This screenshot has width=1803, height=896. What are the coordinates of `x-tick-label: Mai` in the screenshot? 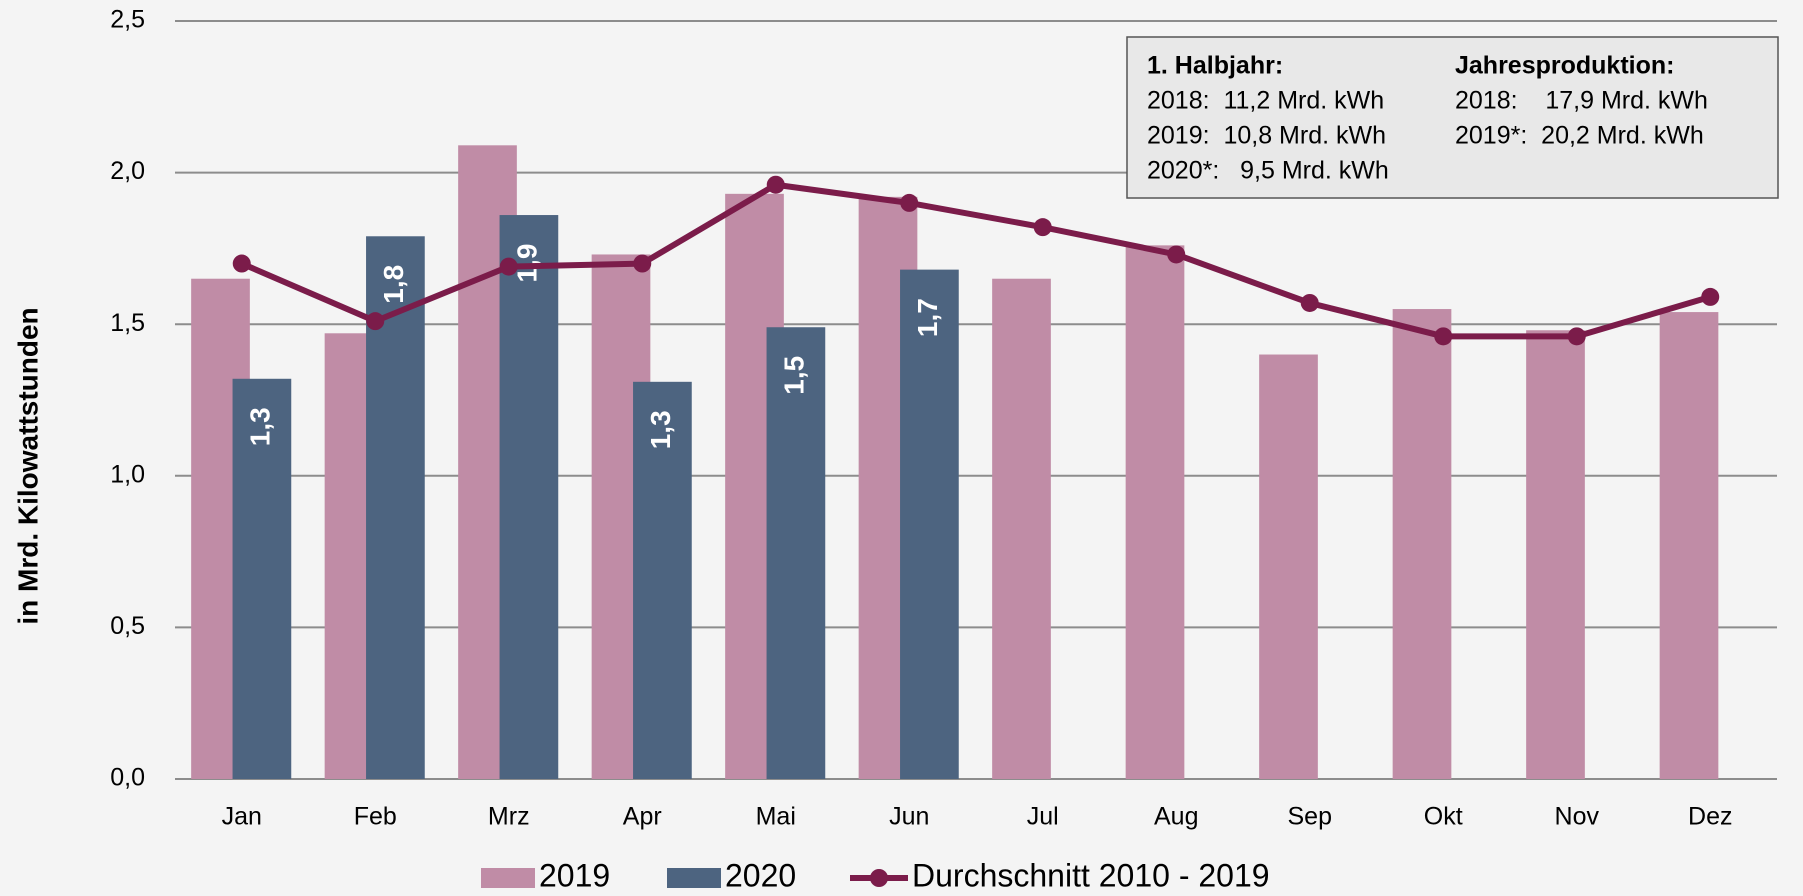 It's located at (776, 817).